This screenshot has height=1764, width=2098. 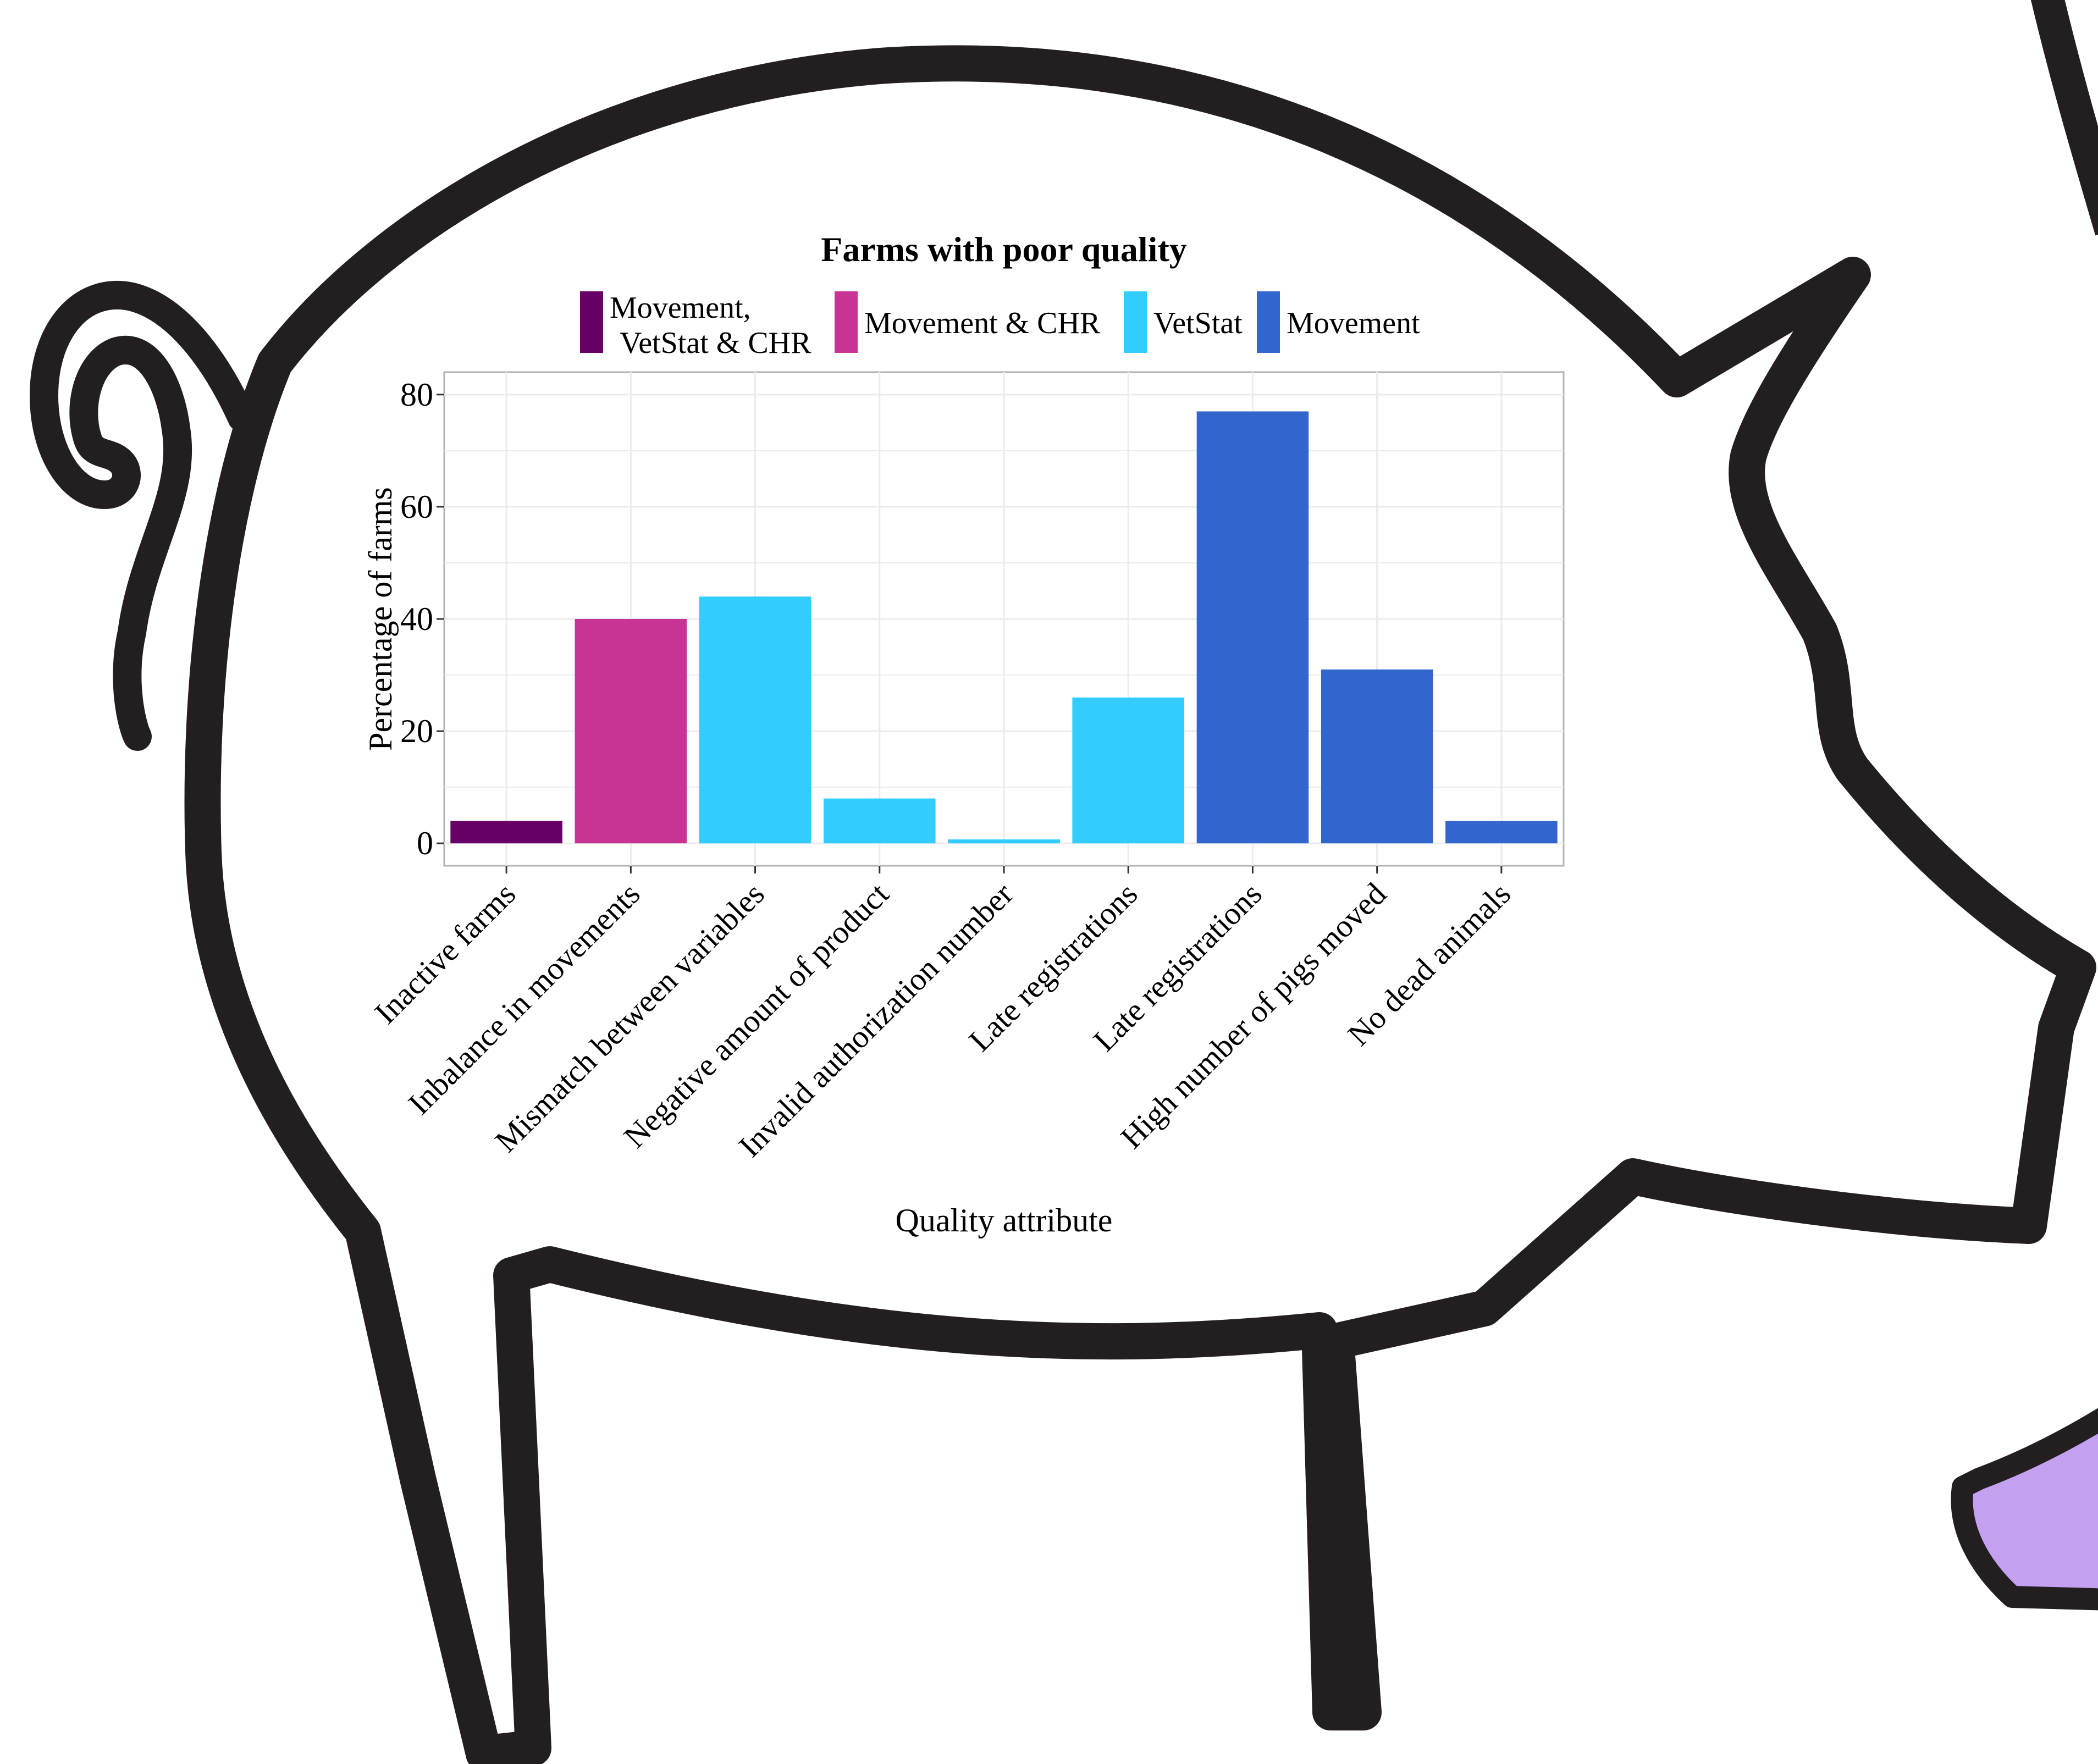 What do you see at coordinates (1005, 1220) in the screenshot?
I see `x-axis-label: Quality attribute` at bounding box center [1005, 1220].